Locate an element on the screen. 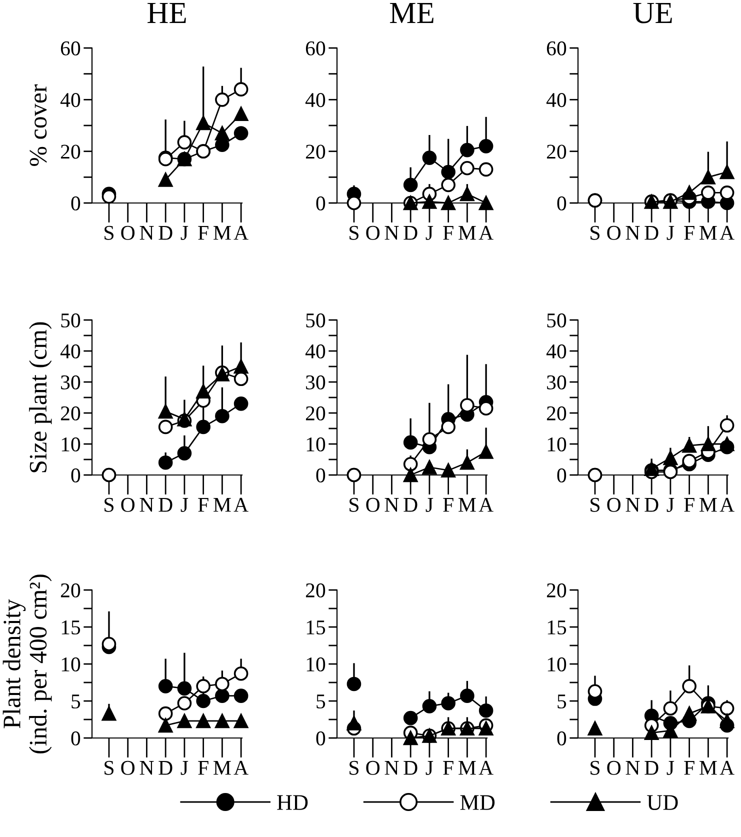  y-axis-title: Plant density (ind. per 400 cm²) is located at coordinates (27, 664).